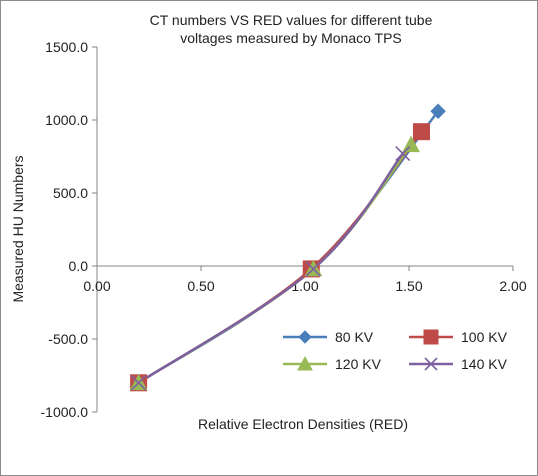 The width and height of the screenshot is (538, 476). I want to click on legend-label: 80 KV, so click(354, 337).